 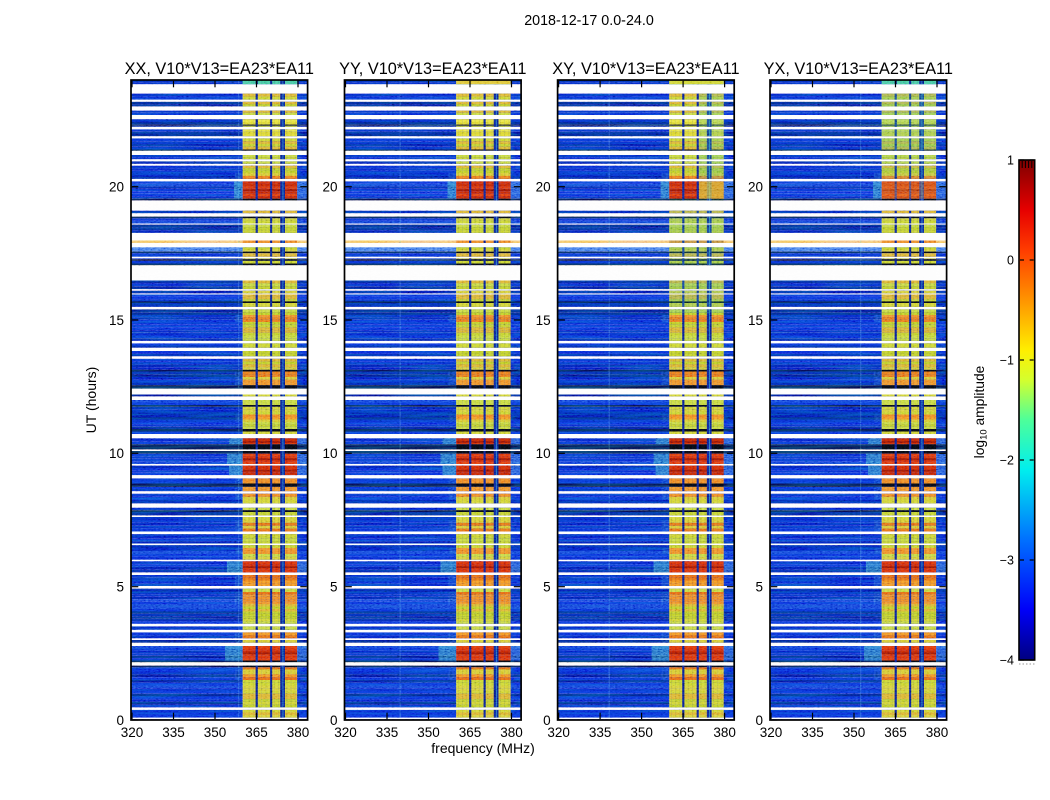 I want to click on svg-text: 1, so click(x=1010, y=161).